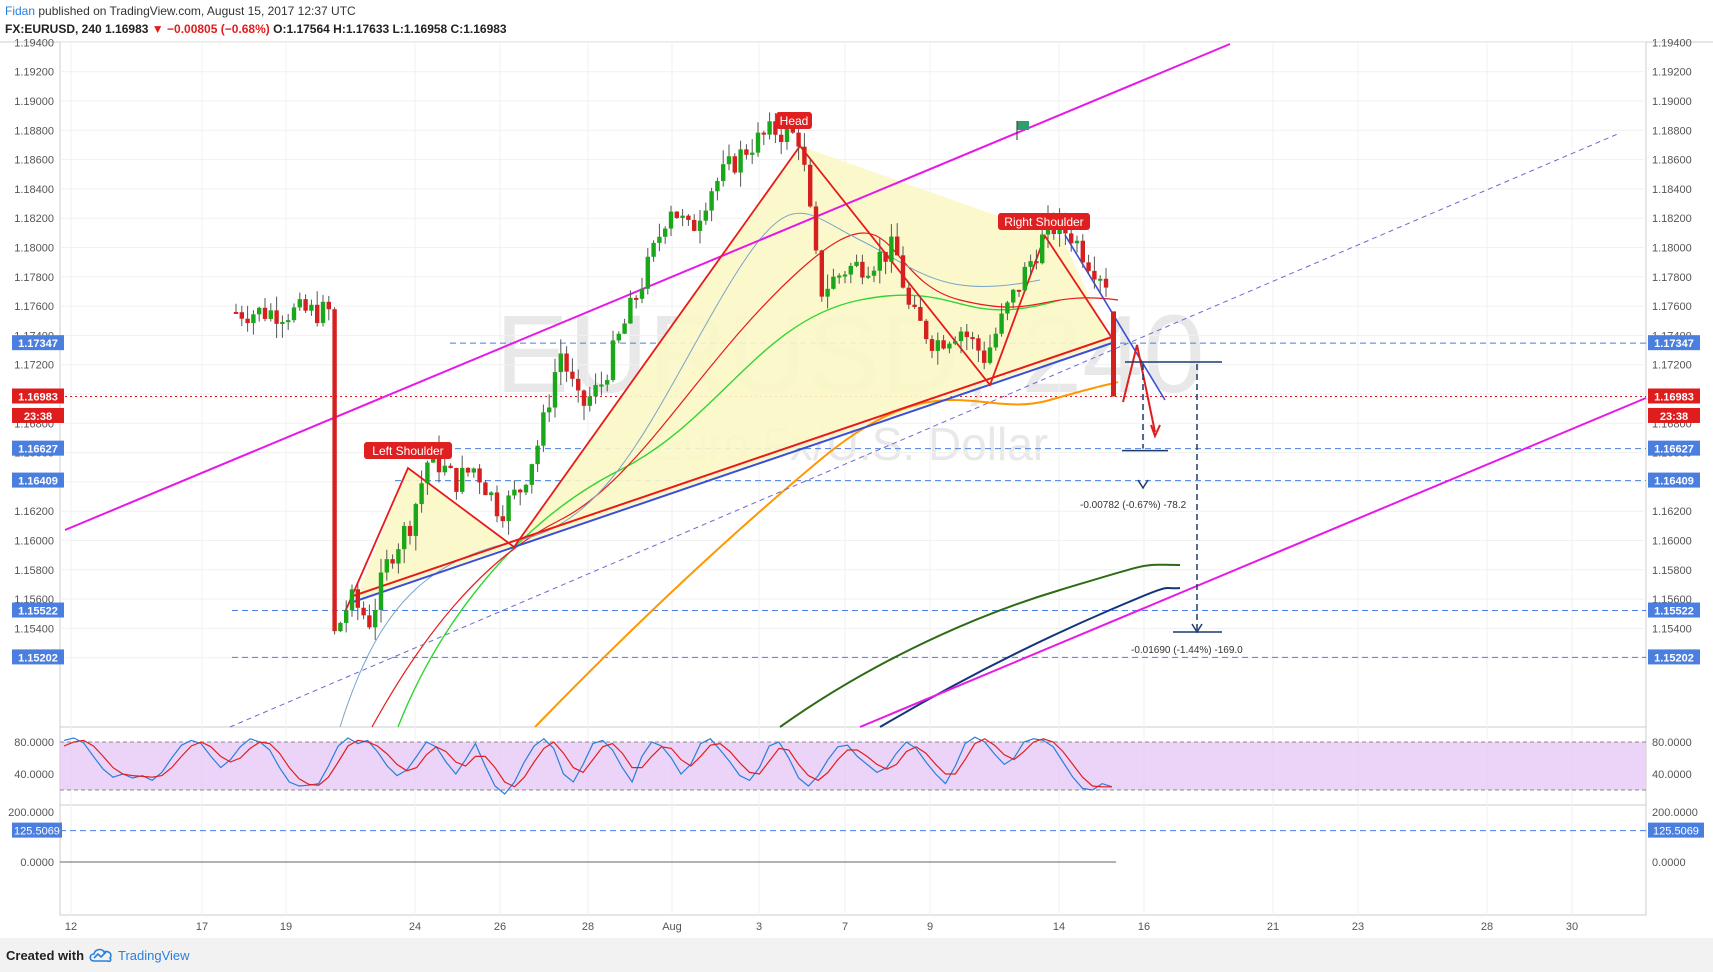 This screenshot has width=1713, height=972. What do you see at coordinates (38, 612) in the screenshot?
I see `price-label-text: 1.15522` at bounding box center [38, 612].